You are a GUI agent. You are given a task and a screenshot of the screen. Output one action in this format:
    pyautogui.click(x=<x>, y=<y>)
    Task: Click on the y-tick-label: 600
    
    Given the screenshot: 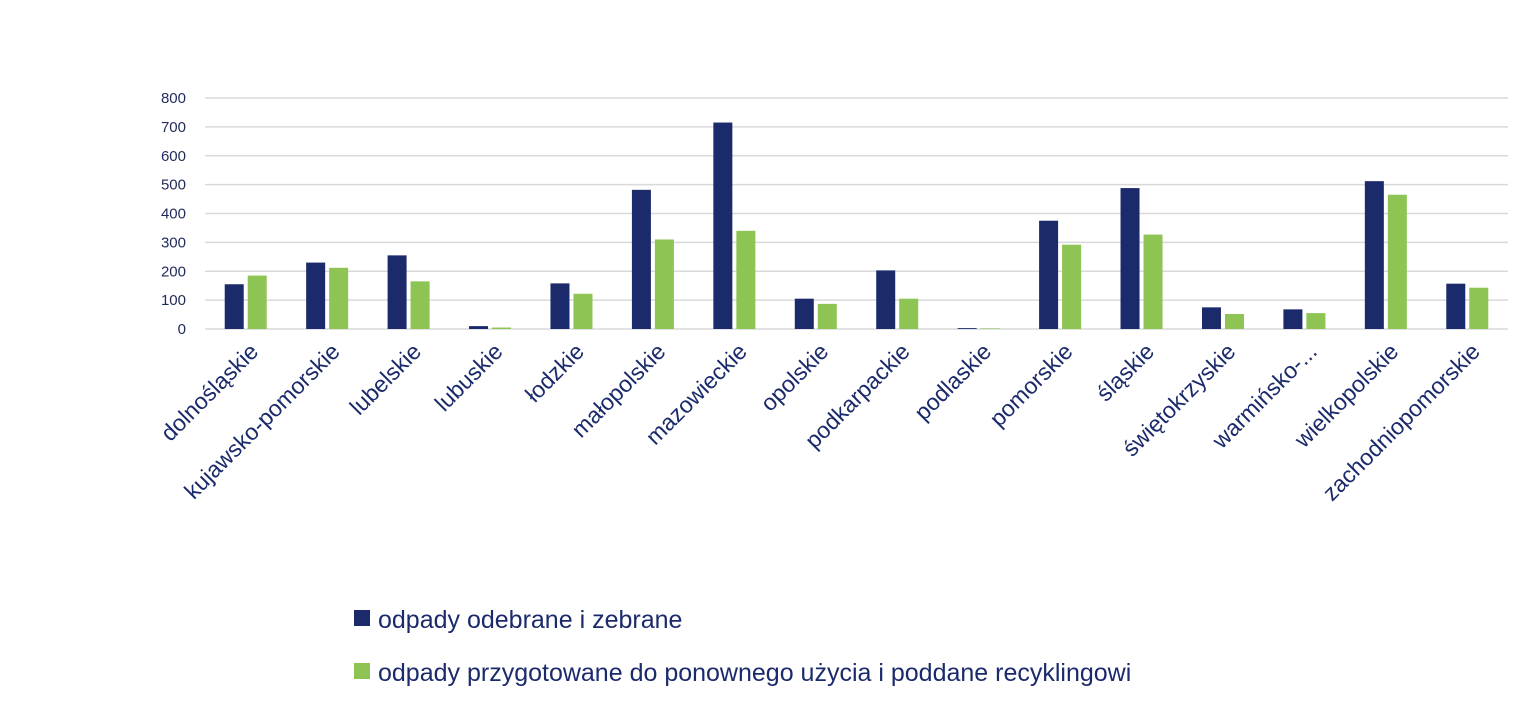 What is the action you would take?
    pyautogui.click(x=173, y=156)
    